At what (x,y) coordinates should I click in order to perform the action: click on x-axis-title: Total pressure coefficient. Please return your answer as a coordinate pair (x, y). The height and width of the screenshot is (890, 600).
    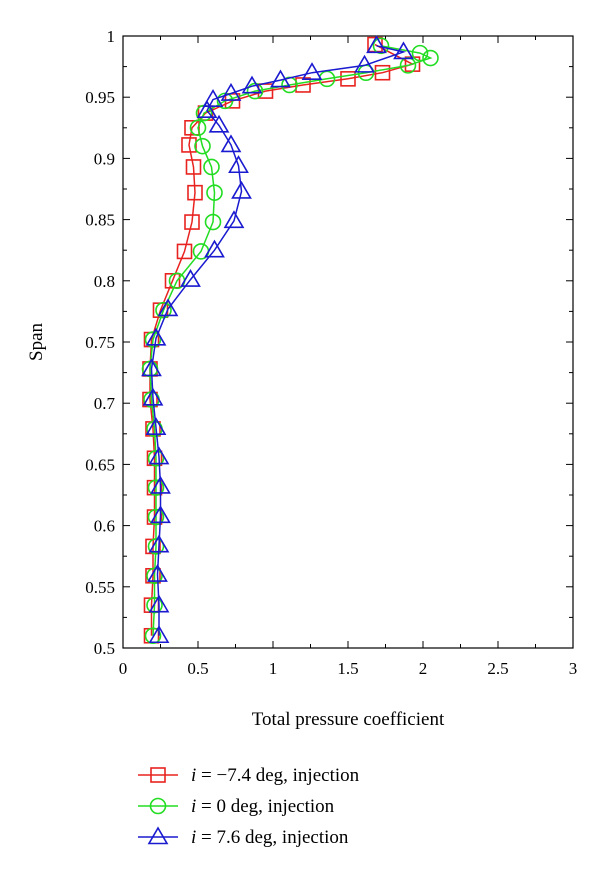
    Looking at the image, I should click on (348, 719).